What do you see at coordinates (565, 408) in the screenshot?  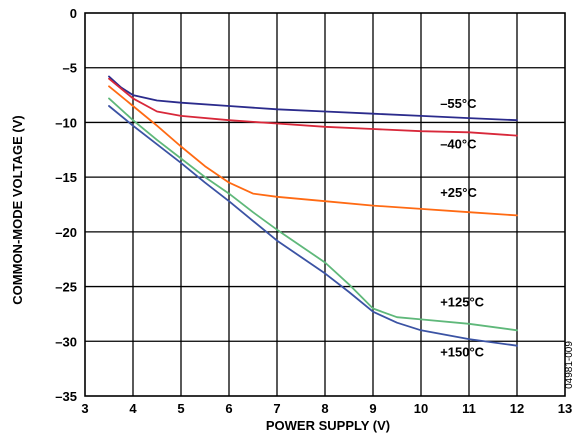 I see `x-tick-label: 13` at bounding box center [565, 408].